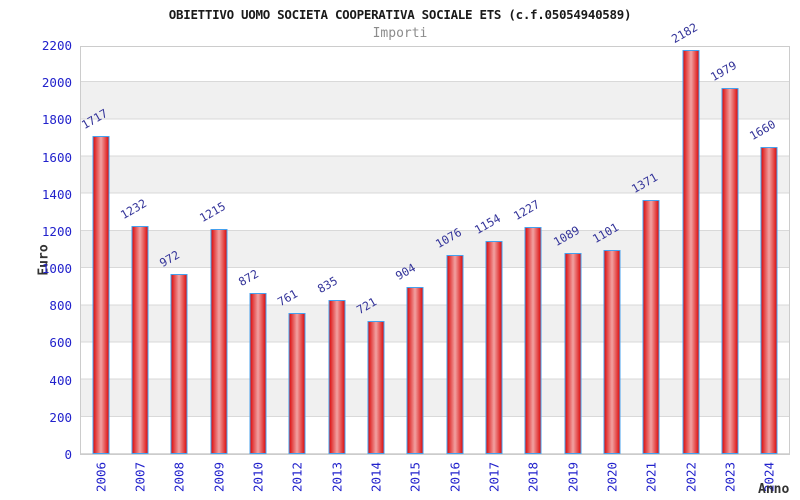 Image resolution: width=800 pixels, height=500 pixels. Describe the element at coordinates (487, 223) in the screenshot. I see `bar-value-label: 1154` at that location.